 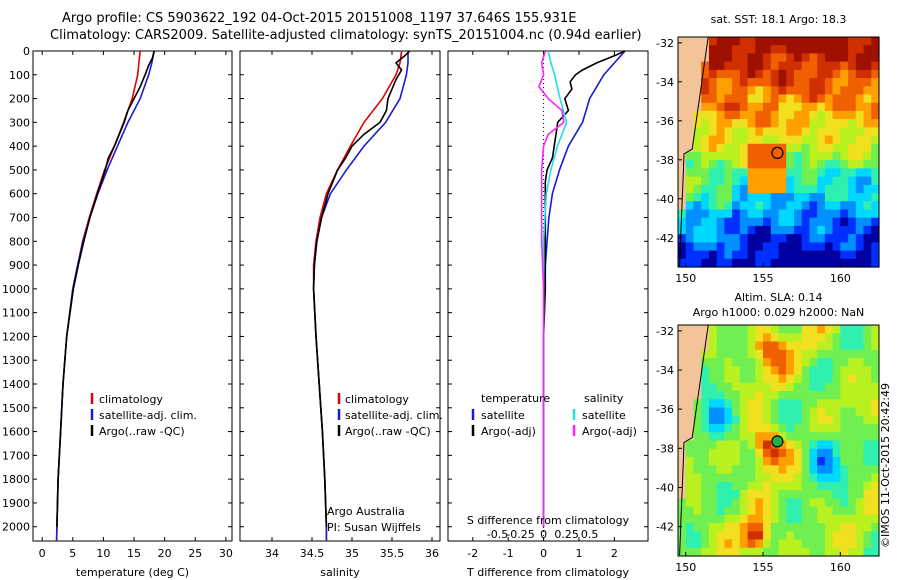 I want to click on sst-lat-tick-label: -32, so click(x=665, y=43).